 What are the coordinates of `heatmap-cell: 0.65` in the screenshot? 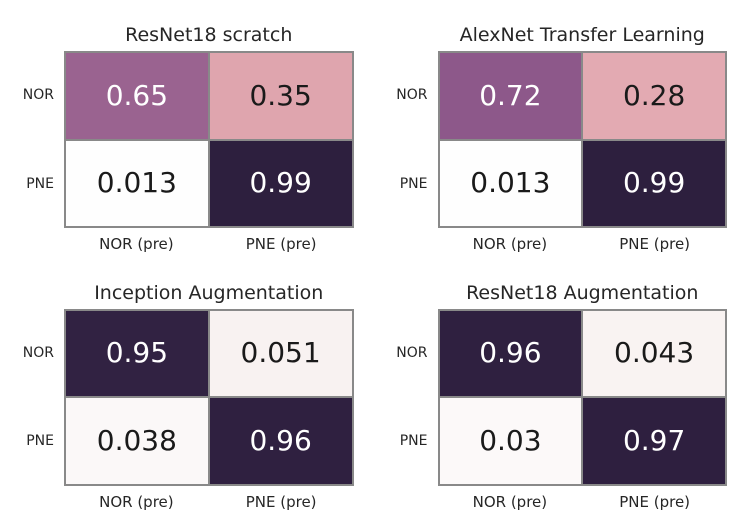 It's located at (137, 96).